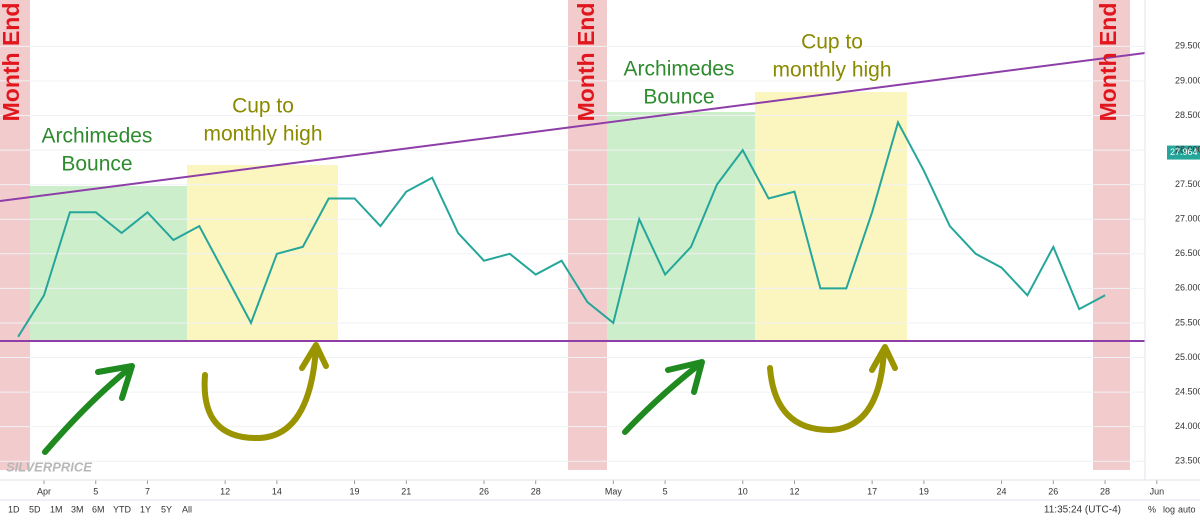 The image size is (1200, 524). What do you see at coordinates (1187, 80) in the screenshot?
I see `y-tick-label: 29.000` at bounding box center [1187, 80].